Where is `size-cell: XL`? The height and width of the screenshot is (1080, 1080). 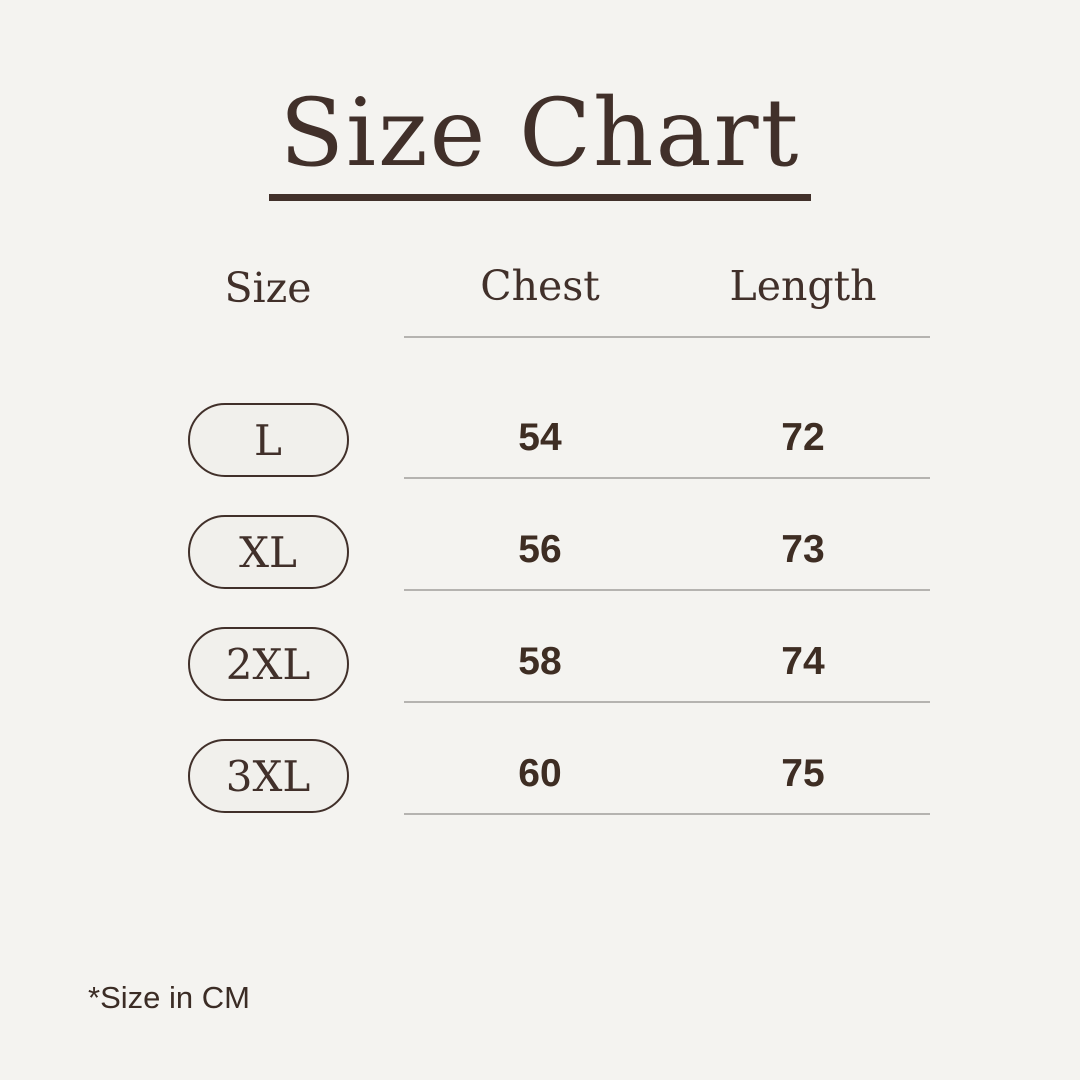 size-cell: XL is located at coordinates (268, 535).